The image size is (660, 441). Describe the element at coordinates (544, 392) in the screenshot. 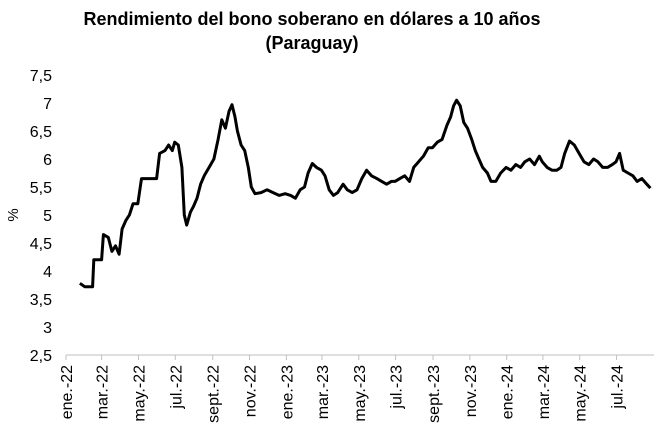

I see `x-tick-label: mar.-24` at that location.